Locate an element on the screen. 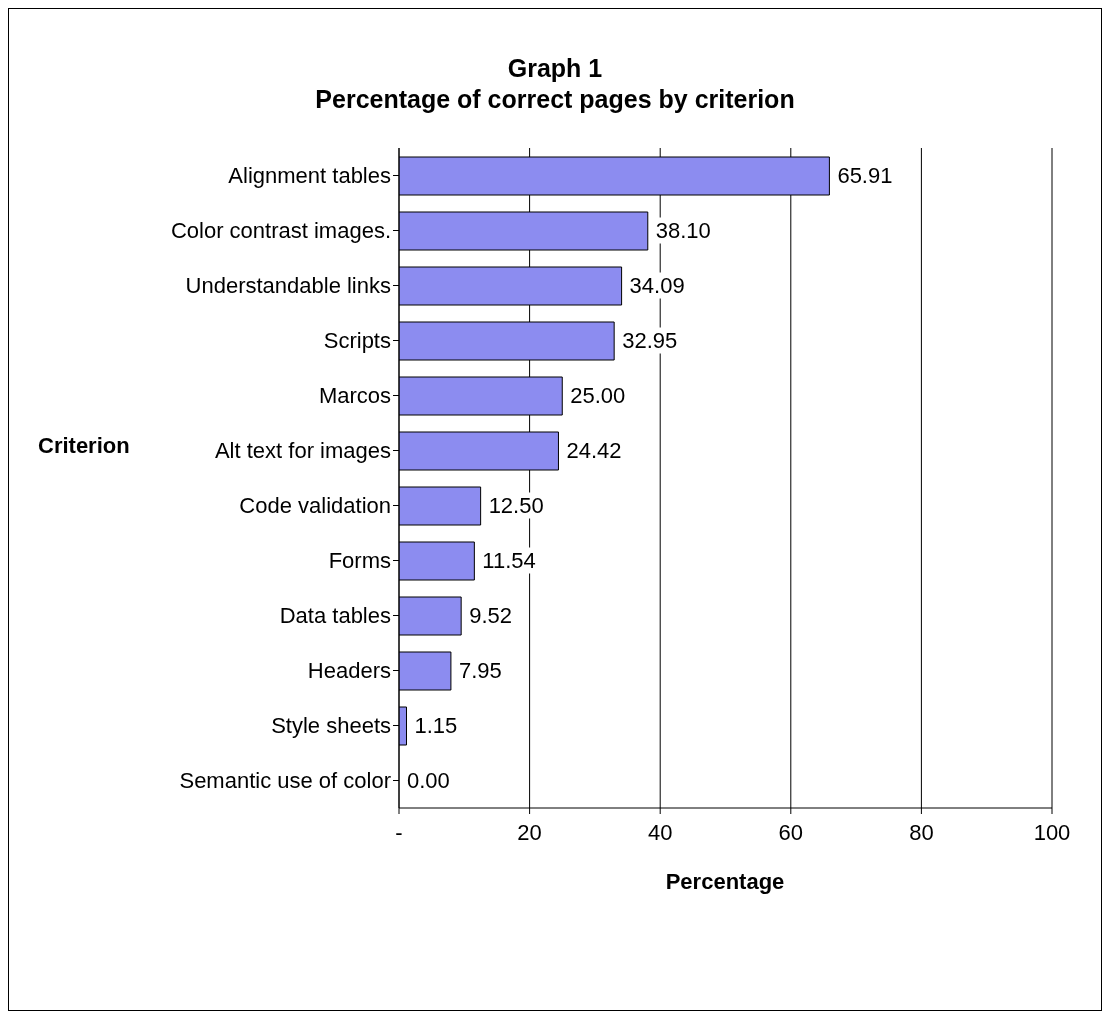 Image resolution: width=1110 pixels, height=1019 pixels. chart-title: Graph 1 is located at coordinates (555, 68).